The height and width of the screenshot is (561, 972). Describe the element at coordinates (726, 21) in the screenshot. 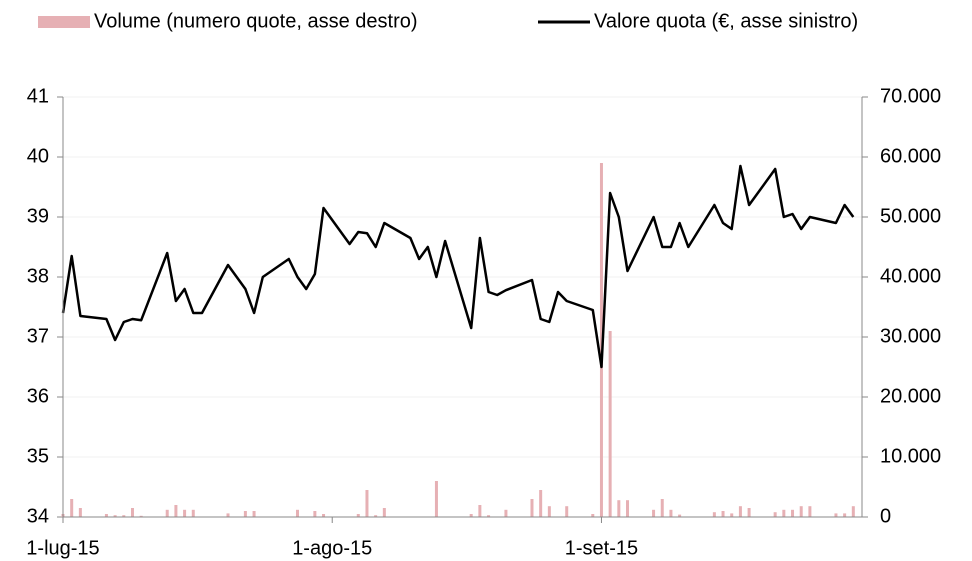

I see `legend-label: Valore quota (€, asse sinistro)` at that location.